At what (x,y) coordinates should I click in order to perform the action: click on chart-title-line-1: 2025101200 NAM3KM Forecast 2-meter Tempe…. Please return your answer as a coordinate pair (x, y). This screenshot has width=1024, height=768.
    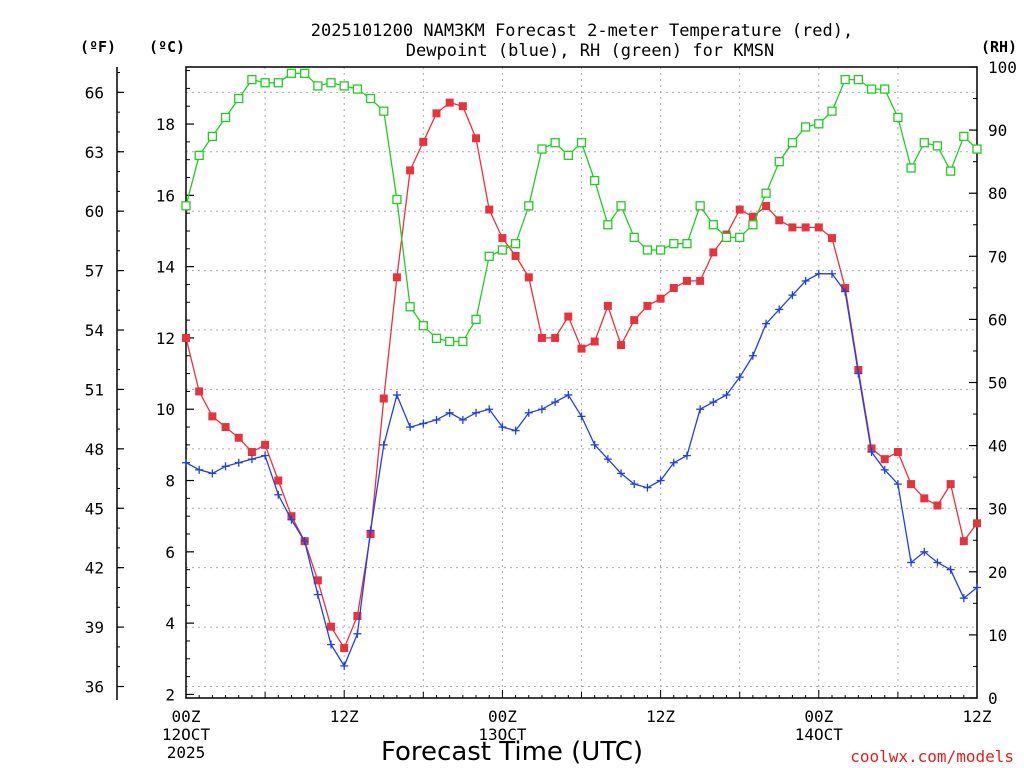
    Looking at the image, I should click on (582, 31).